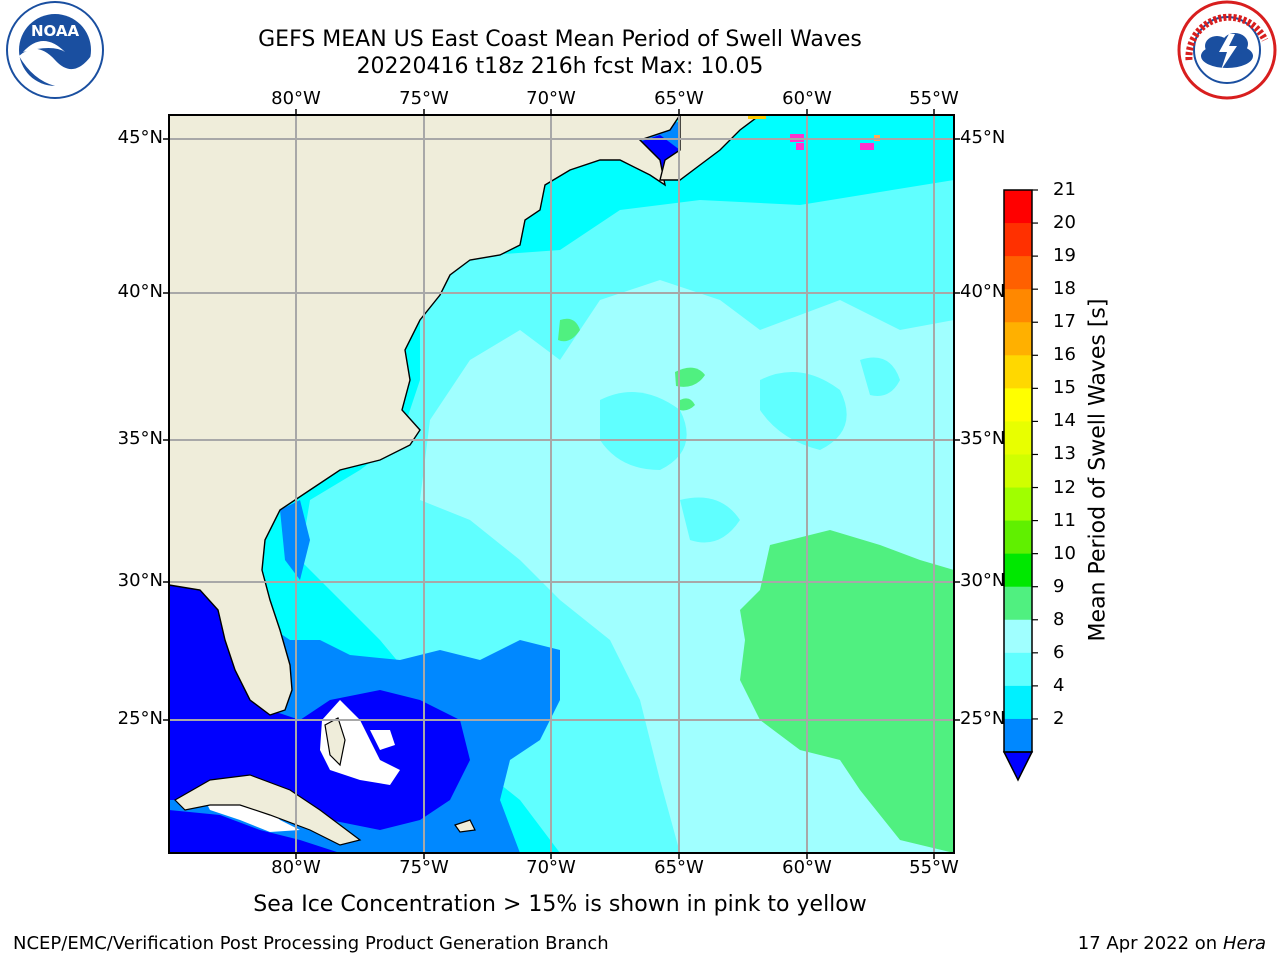 The height and width of the screenshot is (960, 1280). What do you see at coordinates (140, 291) in the screenshot?
I see `lat-label-left: 40°N` at bounding box center [140, 291].